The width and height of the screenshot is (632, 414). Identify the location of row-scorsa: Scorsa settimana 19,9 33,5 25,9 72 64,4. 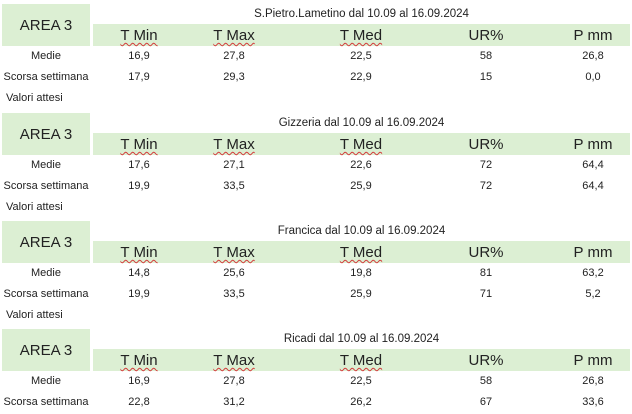
(316, 186).